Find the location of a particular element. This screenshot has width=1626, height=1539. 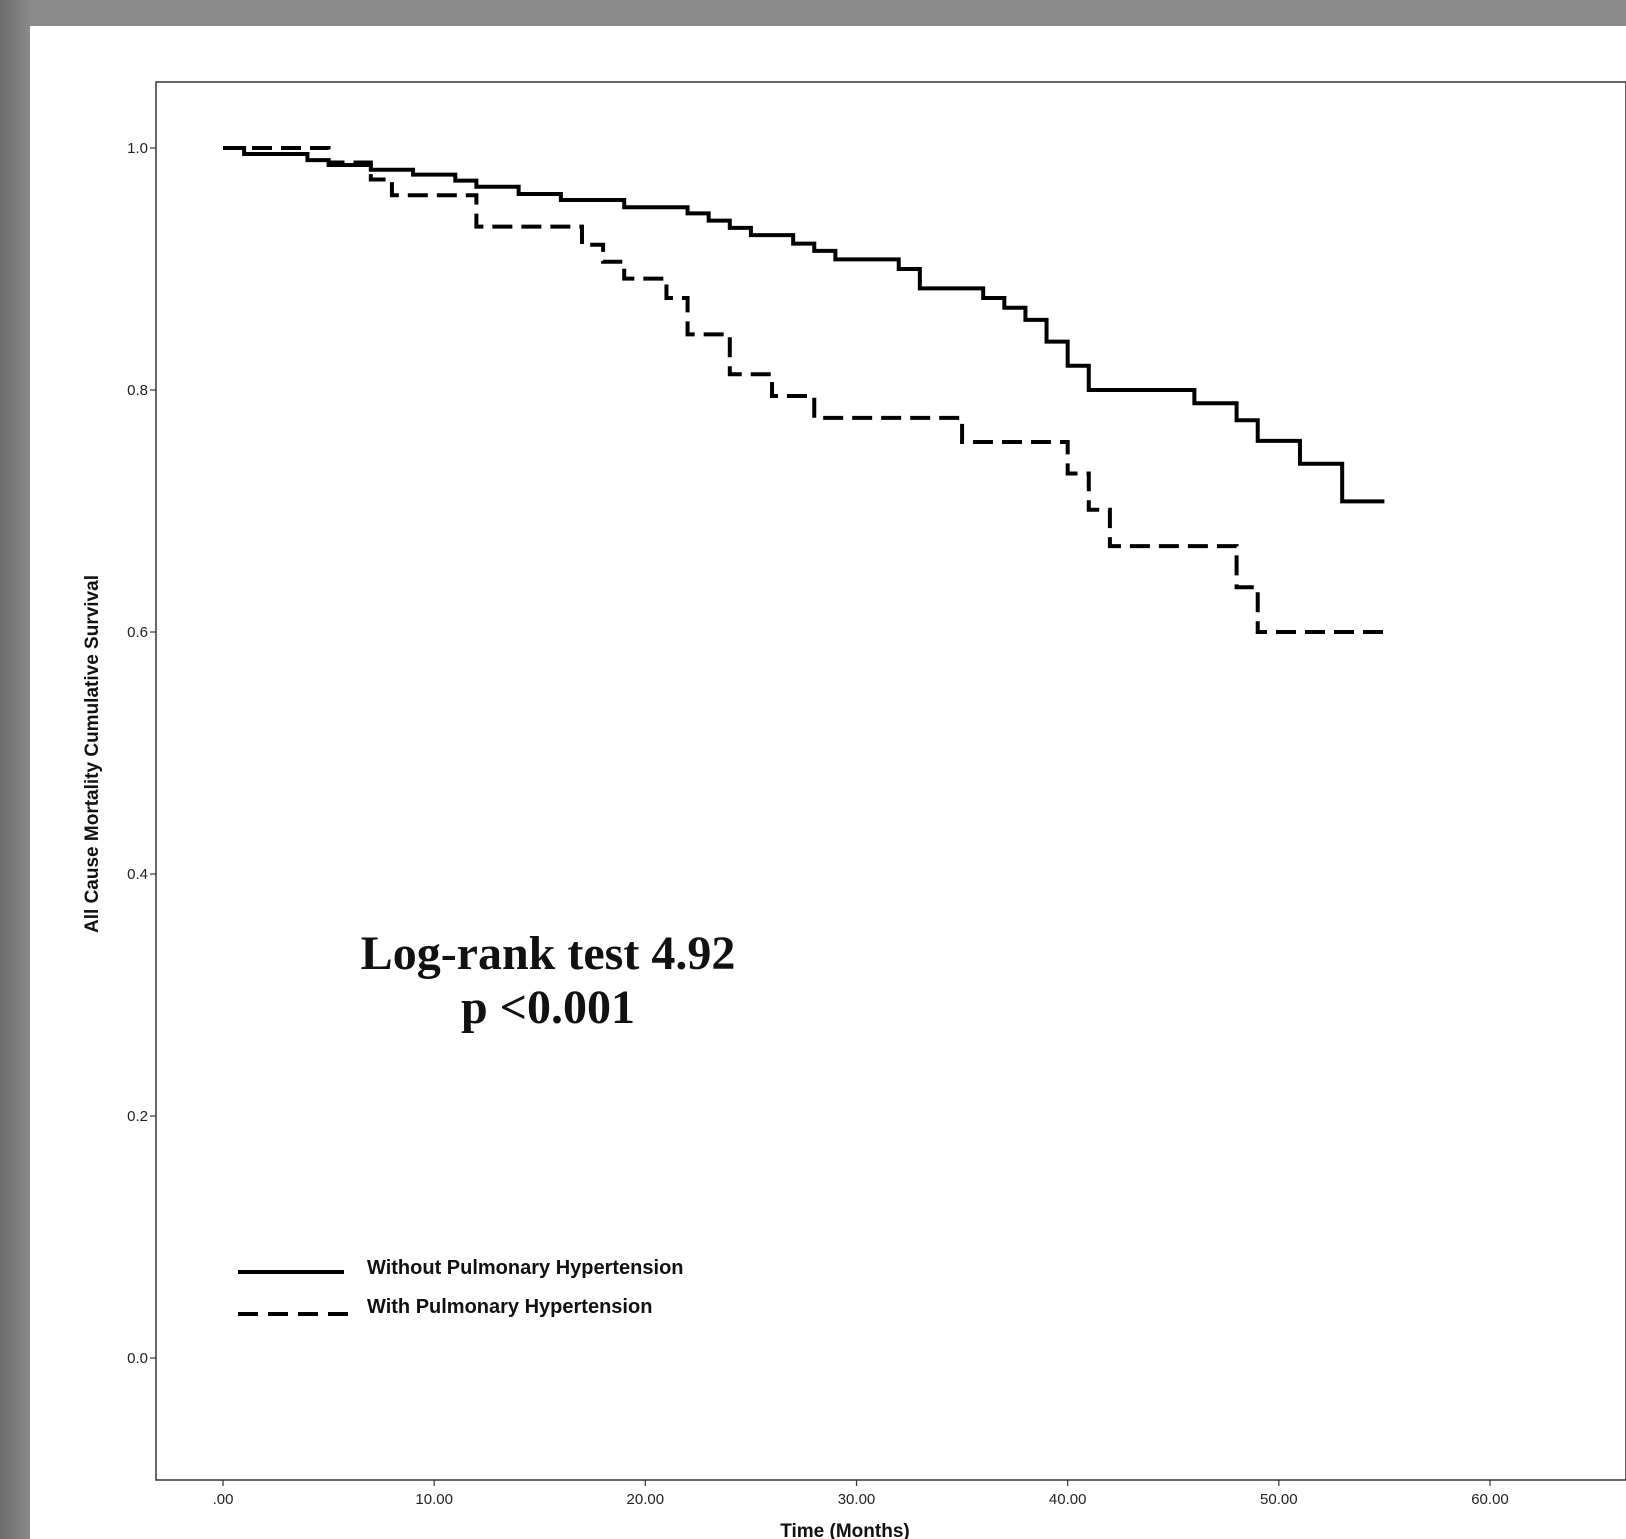

y-tick-label: 0.0 is located at coordinates (137, 1358).